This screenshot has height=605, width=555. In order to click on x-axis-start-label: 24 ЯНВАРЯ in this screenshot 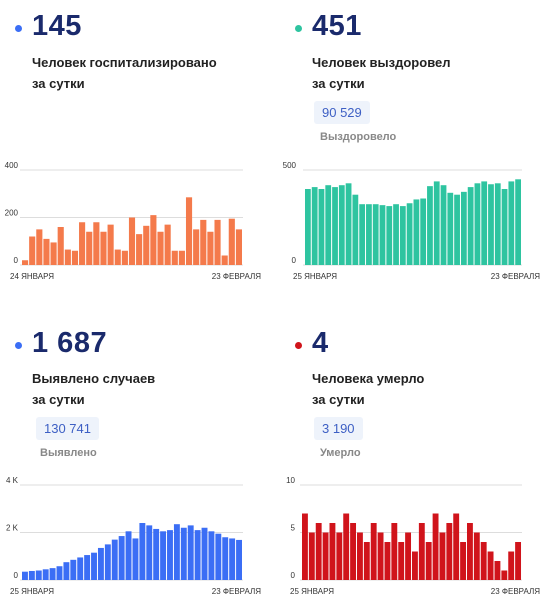, I will do `click(32, 276)`.